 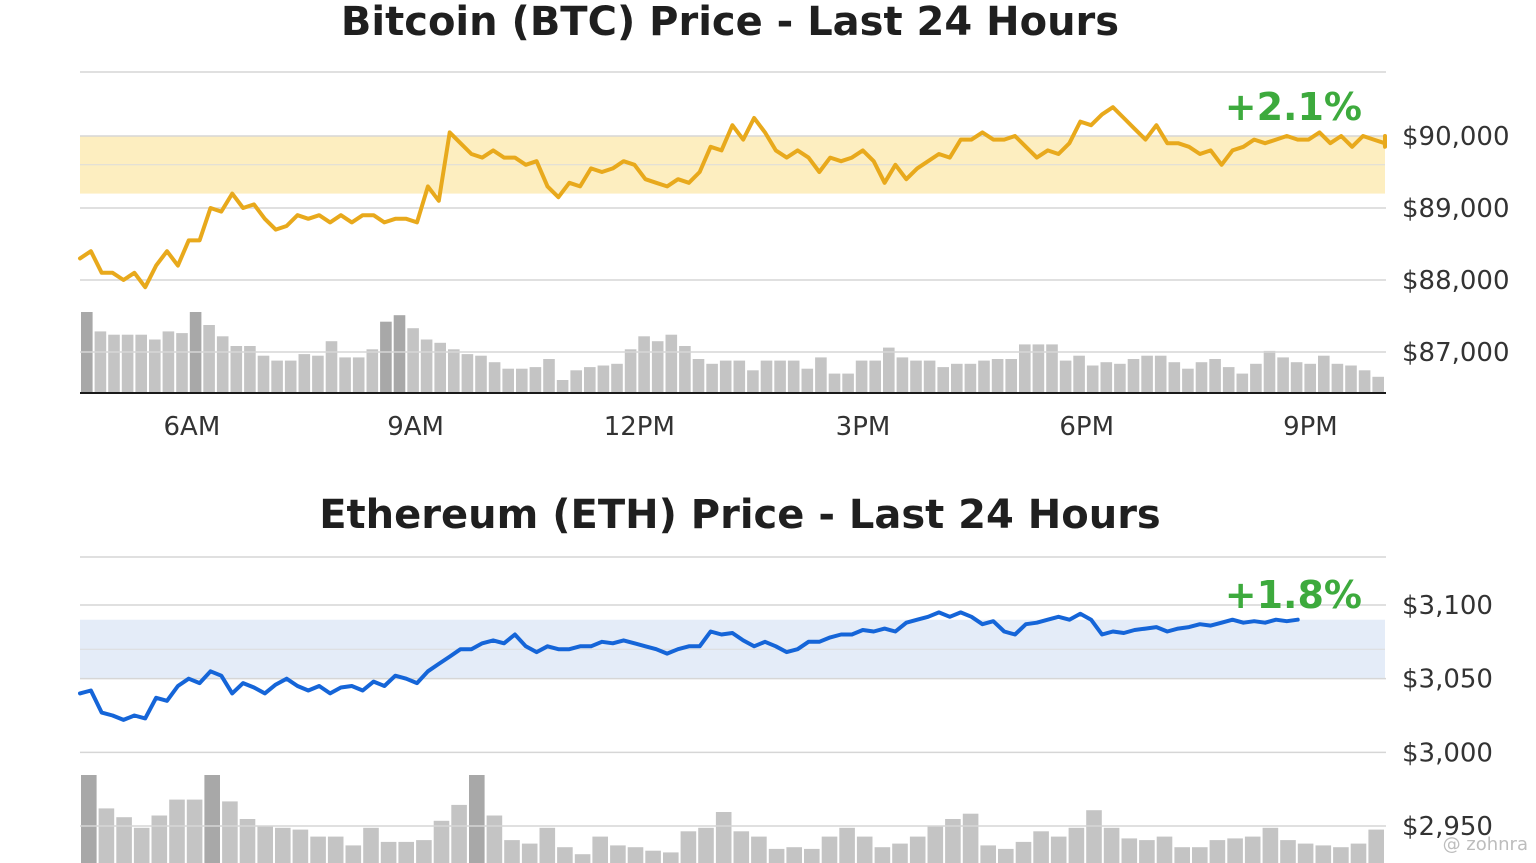 What do you see at coordinates (689, 666) in the screenshot?
I see `eth-price-line` at bounding box center [689, 666].